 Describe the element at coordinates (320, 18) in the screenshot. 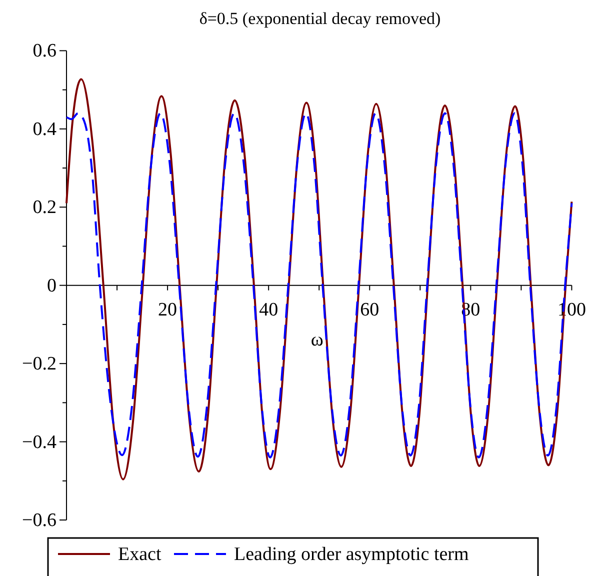

I see `chart-title: δ=0.5 (exponential decay removed)` at that location.